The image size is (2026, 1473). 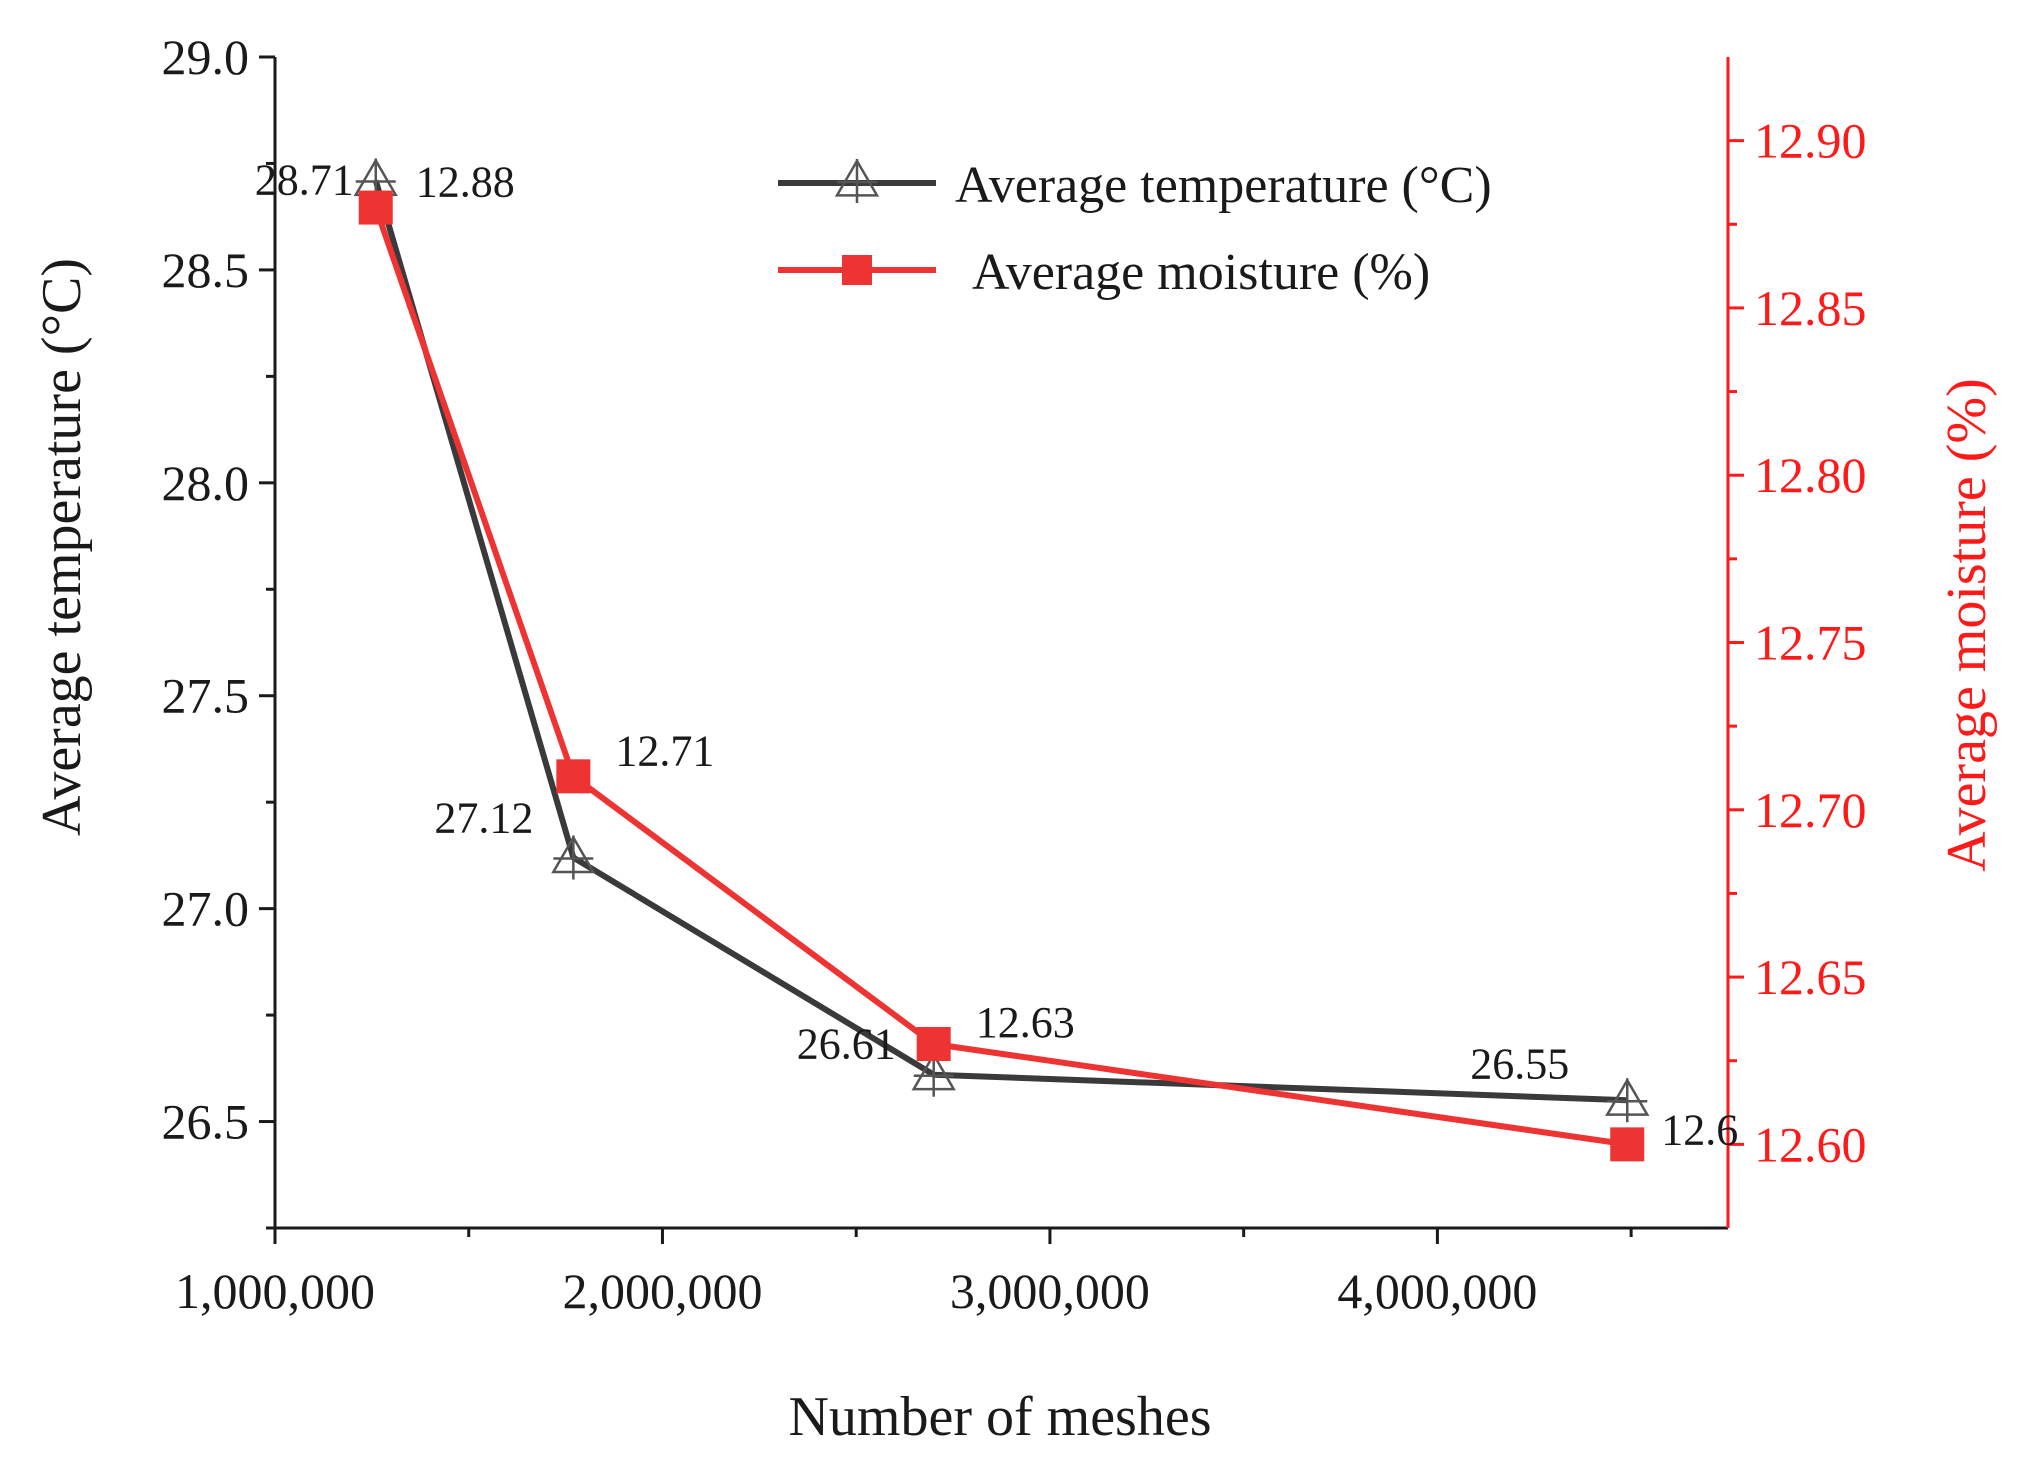 I want to click on left-y-tick-label: 28.5, so click(x=206, y=270).